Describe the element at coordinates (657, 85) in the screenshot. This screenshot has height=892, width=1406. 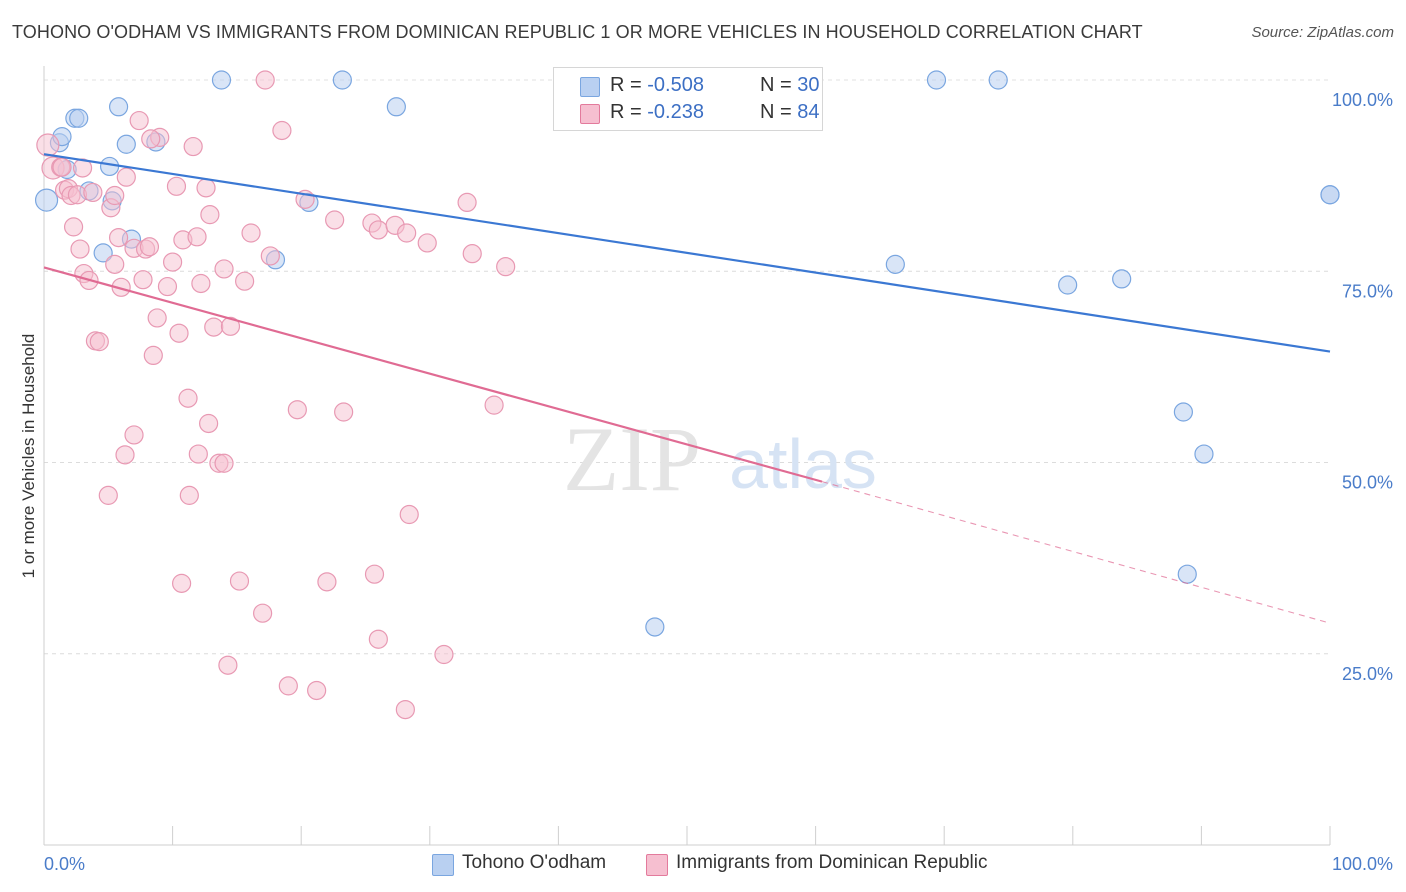
I see `legend-r-tohono: R = -0.508` at that location.